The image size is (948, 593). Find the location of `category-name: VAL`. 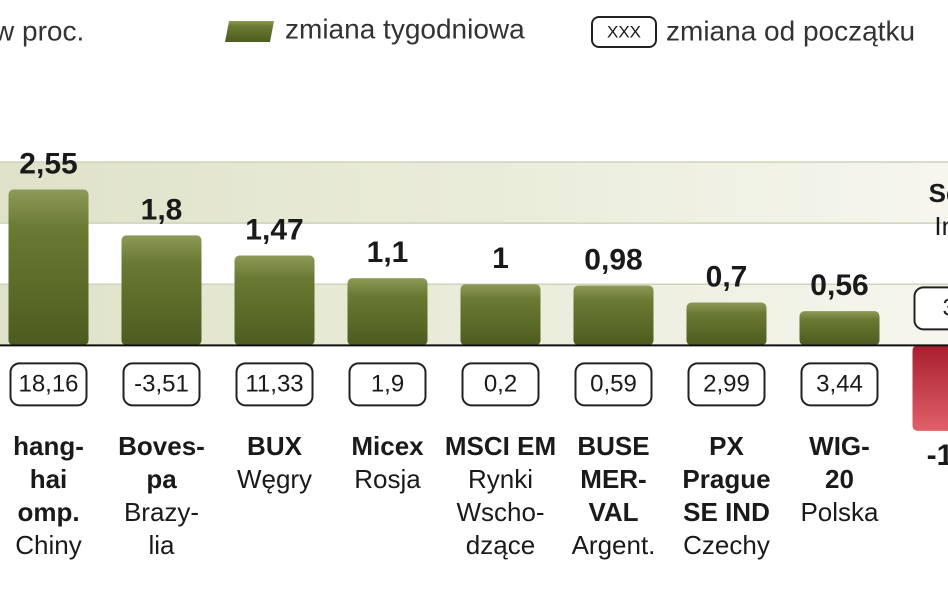

category-name: VAL is located at coordinates (613, 512).